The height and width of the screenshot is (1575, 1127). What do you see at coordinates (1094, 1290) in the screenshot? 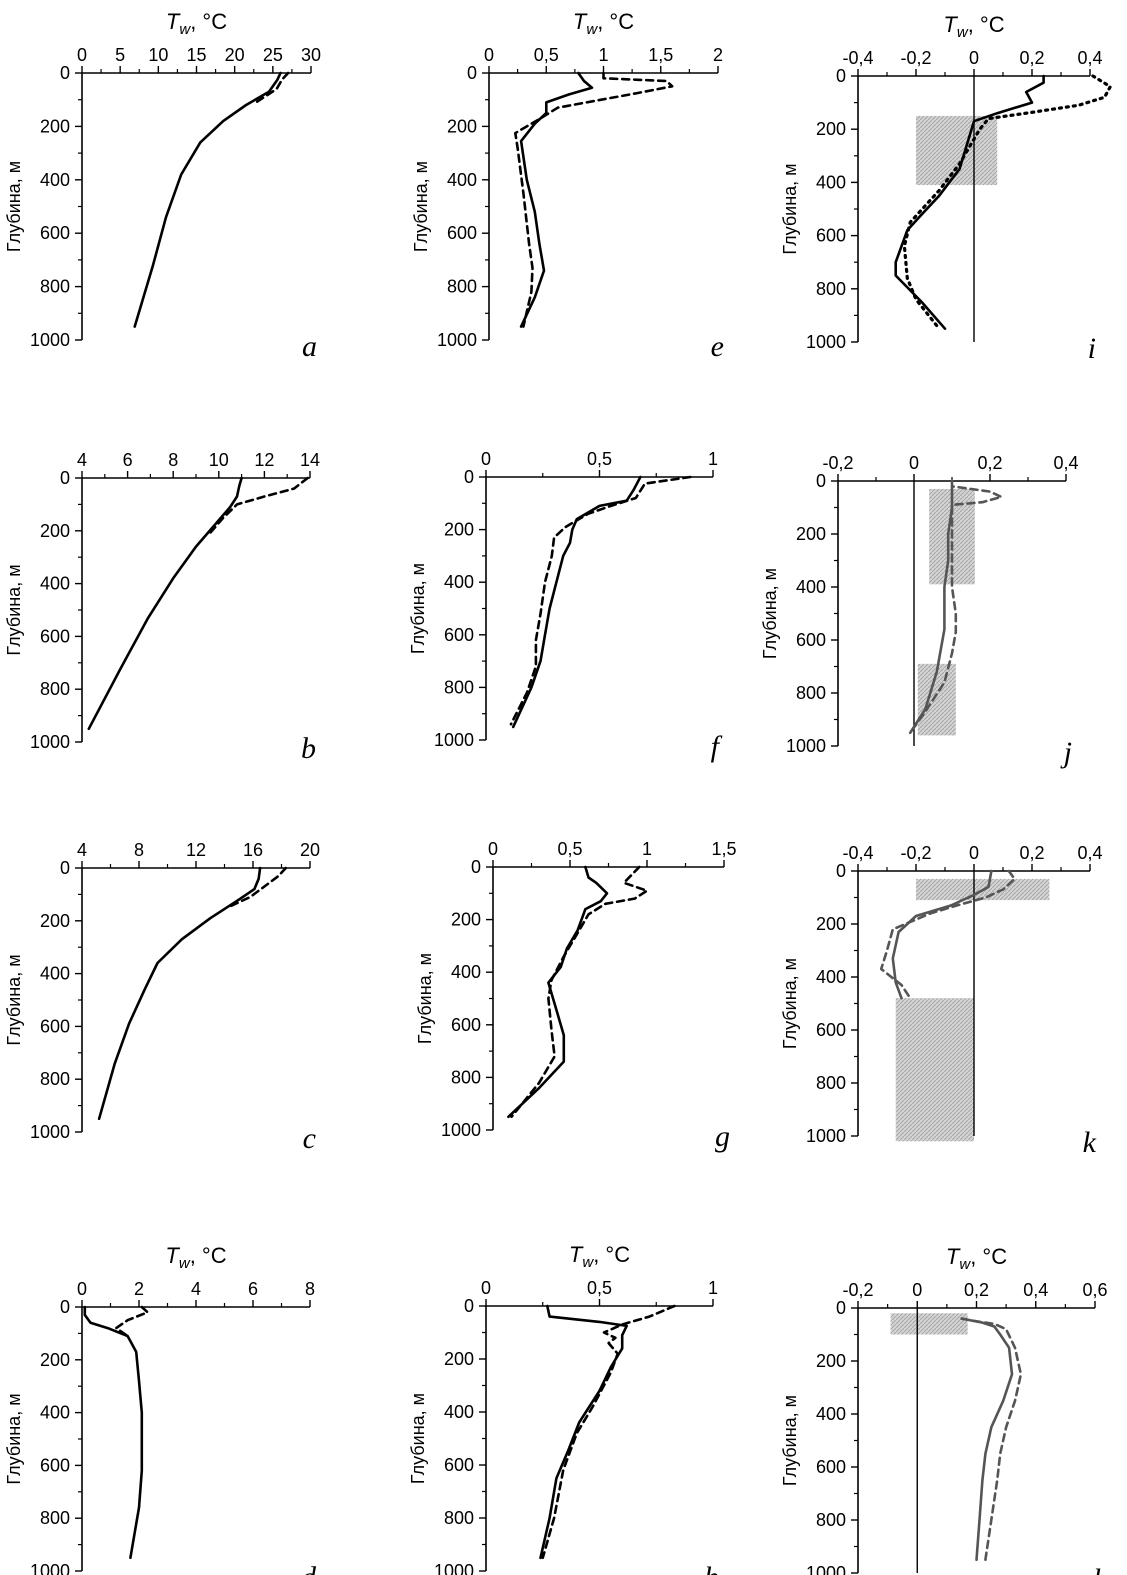
I see `x-tick-label: 0,6` at bounding box center [1094, 1290].